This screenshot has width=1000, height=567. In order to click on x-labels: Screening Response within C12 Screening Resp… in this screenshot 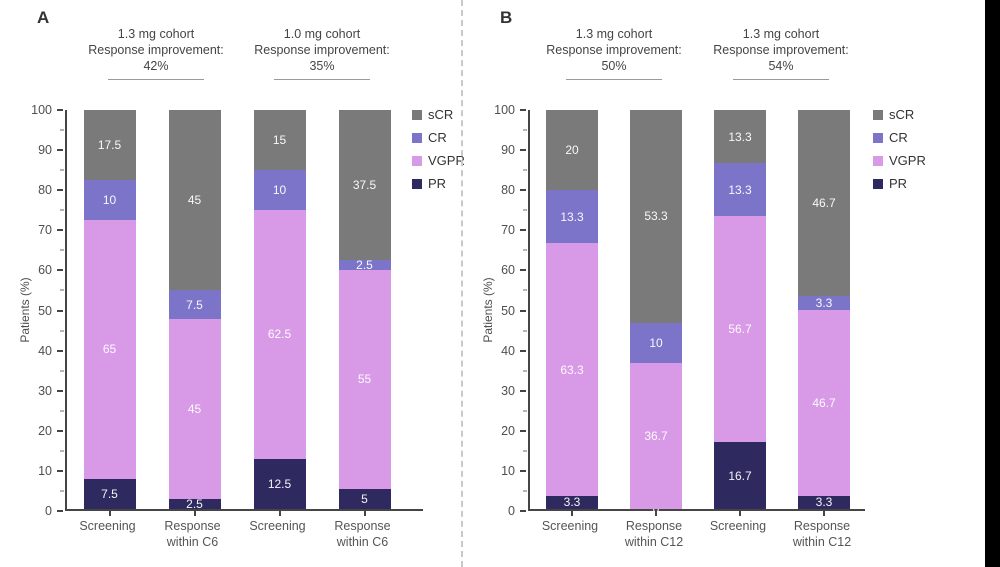, I will do `click(696, 534)`.